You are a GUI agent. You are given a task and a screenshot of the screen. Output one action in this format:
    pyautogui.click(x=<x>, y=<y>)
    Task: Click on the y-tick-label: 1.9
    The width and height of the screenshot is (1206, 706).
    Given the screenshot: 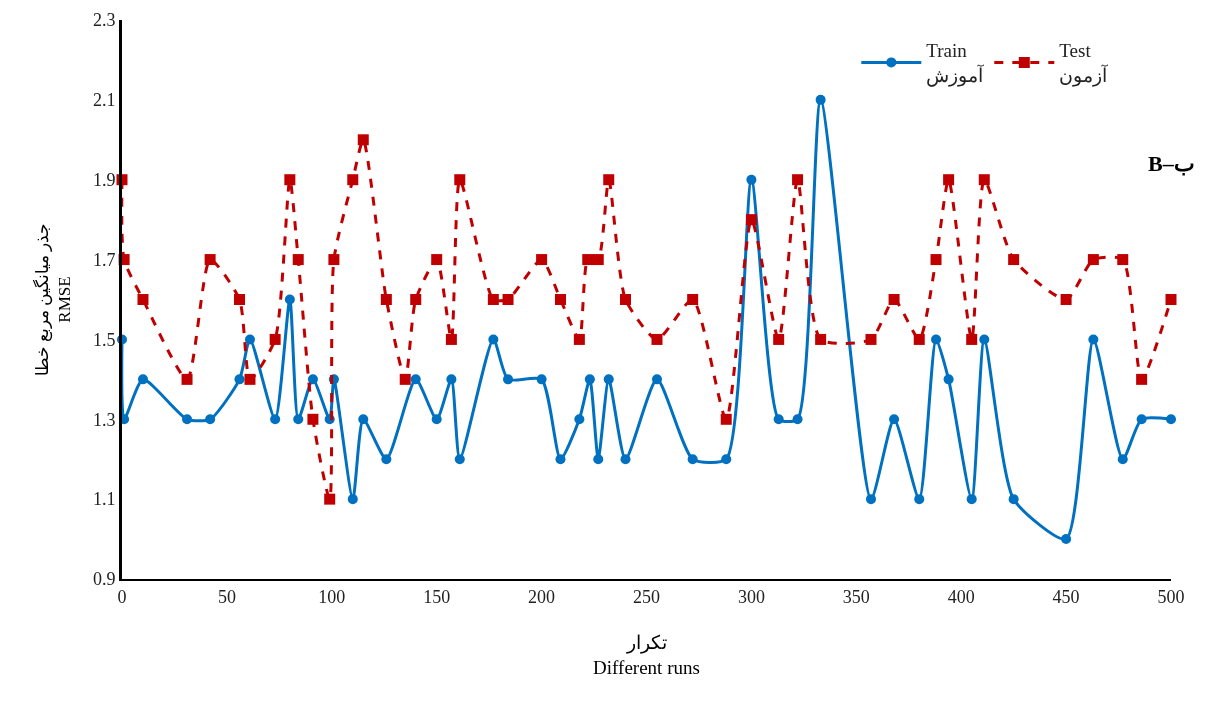 What is the action you would take?
    pyautogui.click(x=104, y=180)
    